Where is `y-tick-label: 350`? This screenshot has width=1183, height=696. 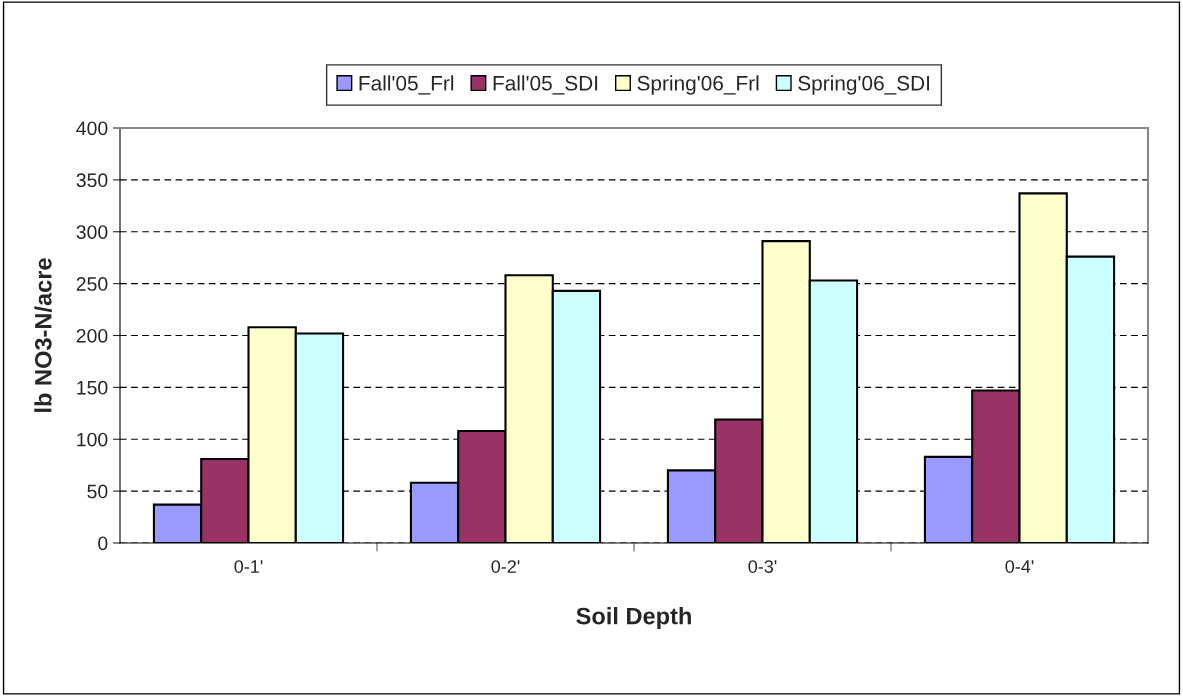
y-tick-label: 350 is located at coordinates (92, 180).